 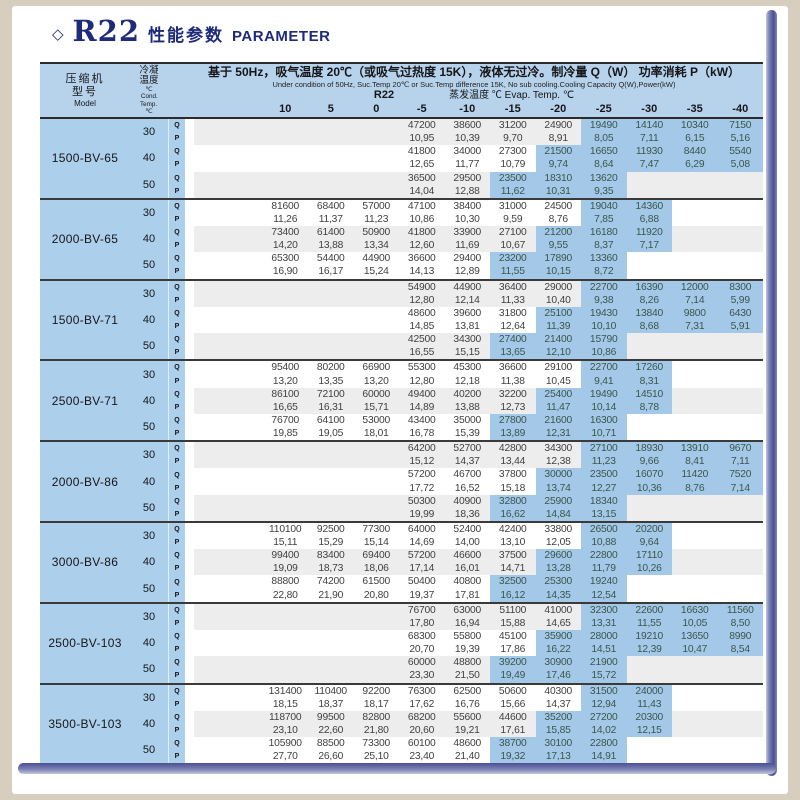 I want to click on value-cell: 11,62, so click(x=513, y=191).